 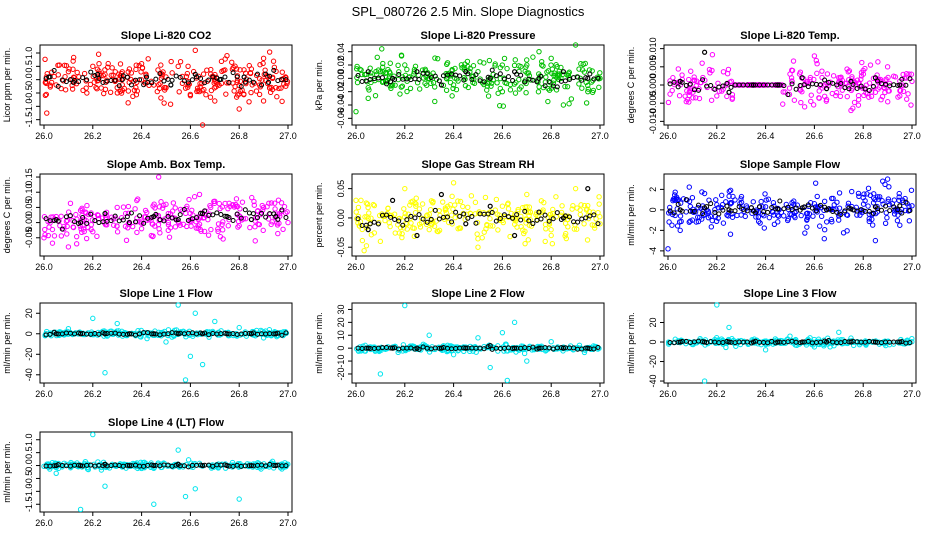 What do you see at coordinates (29, 177) in the screenshot?
I see `y-tick-label: 0.15` at bounding box center [29, 177].